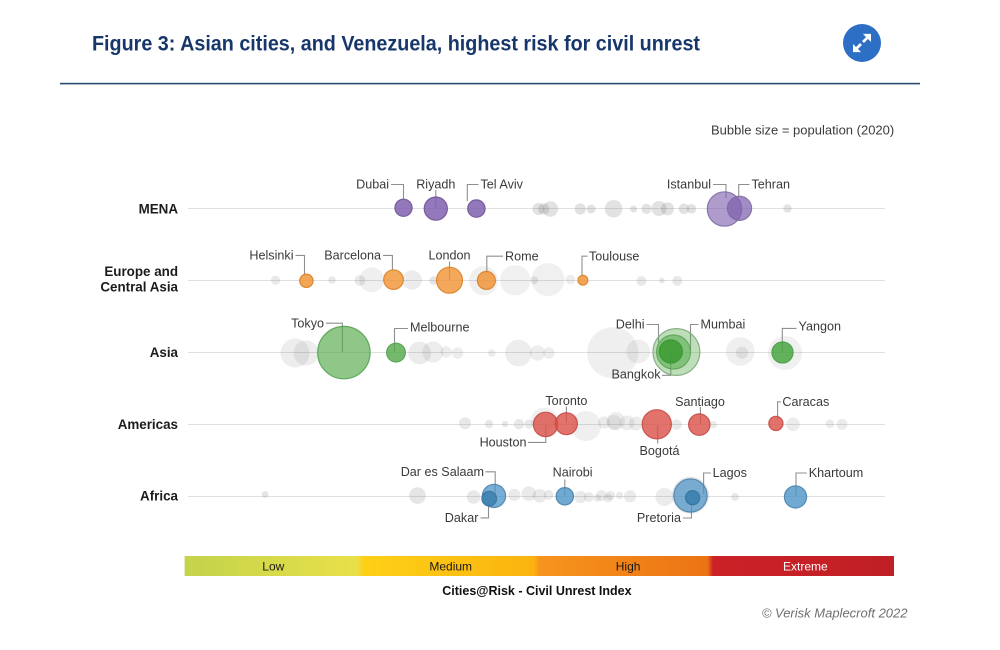 The image size is (1000, 650). What do you see at coordinates (449, 256) in the screenshot?
I see `svg-text: London` at bounding box center [449, 256].